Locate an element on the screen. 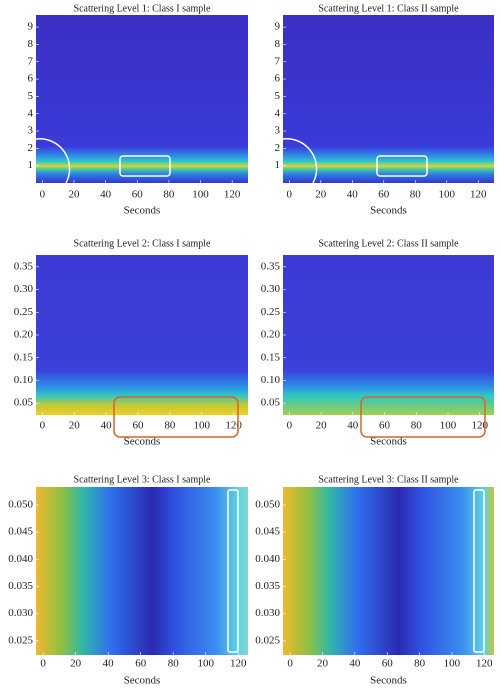  panel-title: Scattering Level 2: Class I sample is located at coordinates (142, 243).